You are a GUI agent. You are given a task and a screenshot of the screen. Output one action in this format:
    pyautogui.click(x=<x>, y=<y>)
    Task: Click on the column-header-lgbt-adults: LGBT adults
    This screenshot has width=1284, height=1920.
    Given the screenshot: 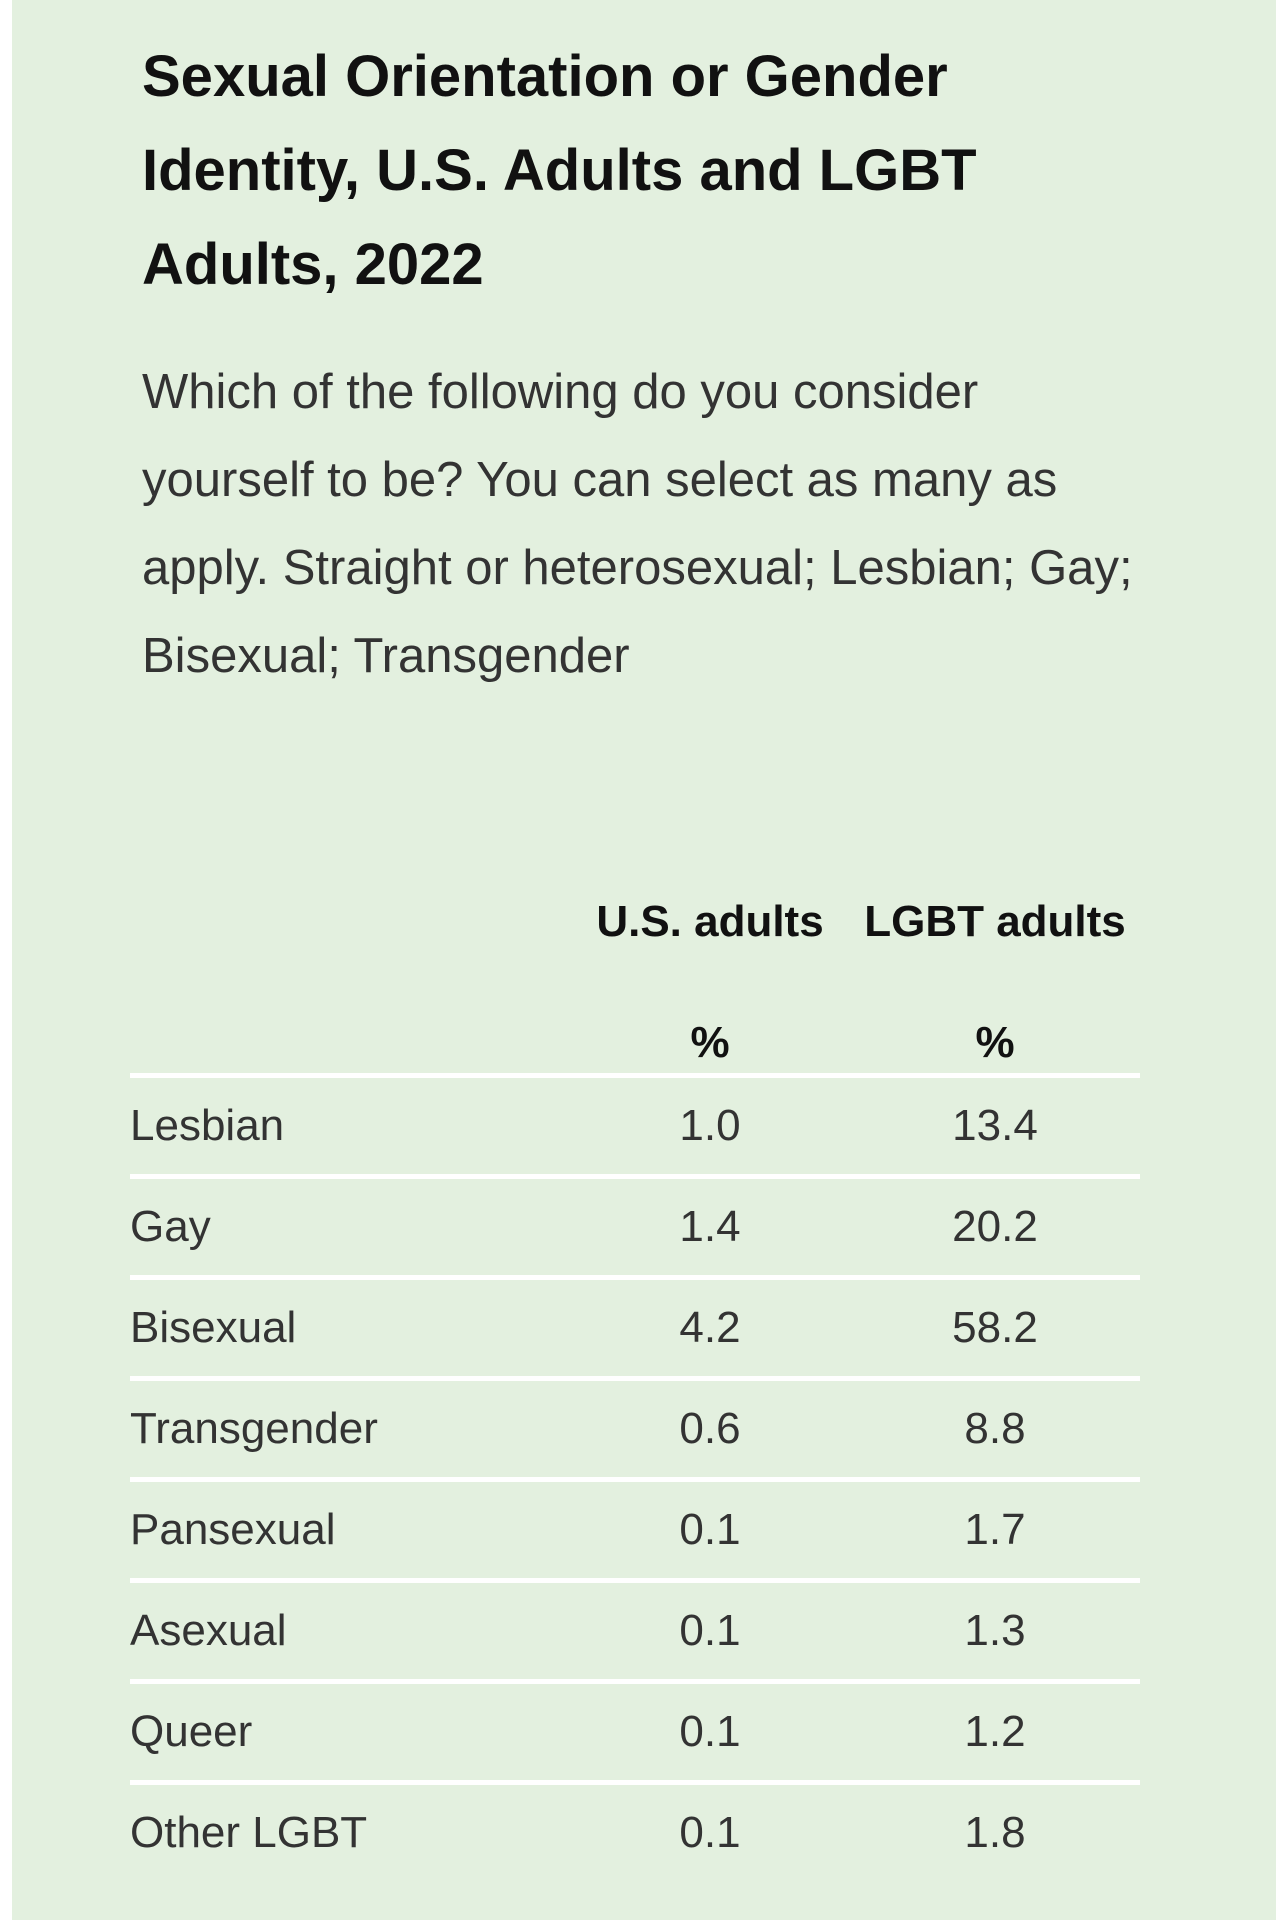 What is the action you would take?
    pyautogui.click(x=995, y=921)
    